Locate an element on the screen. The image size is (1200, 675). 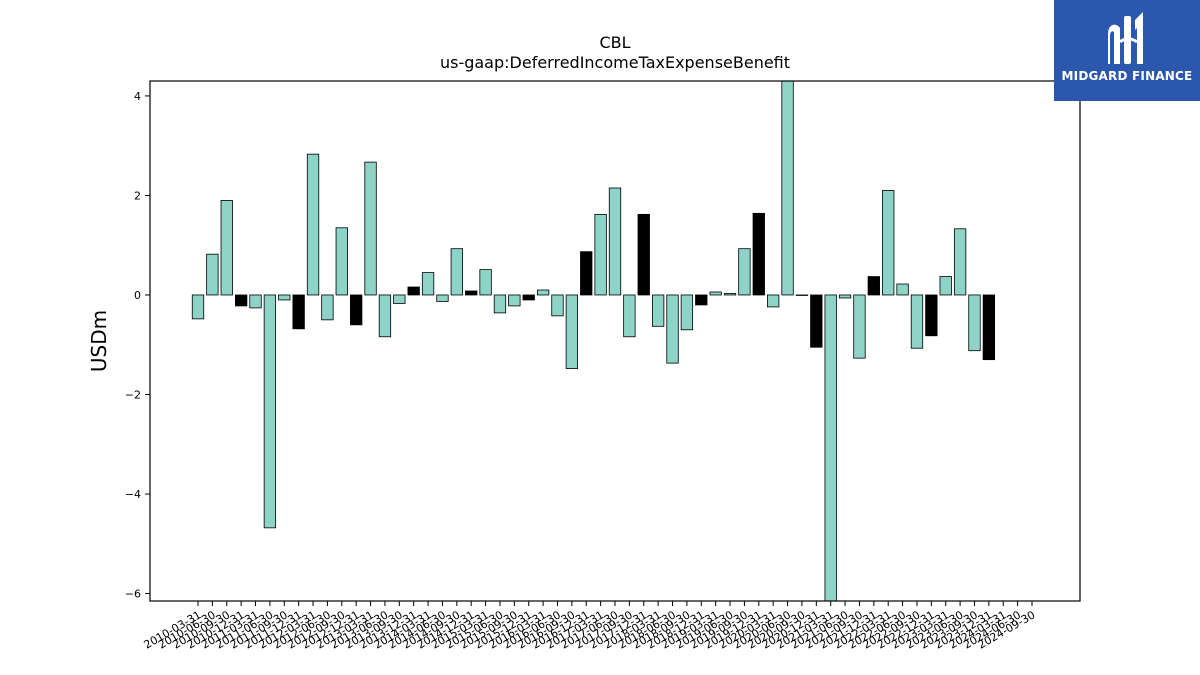
chart-title: CBL is located at coordinates (614, 42).